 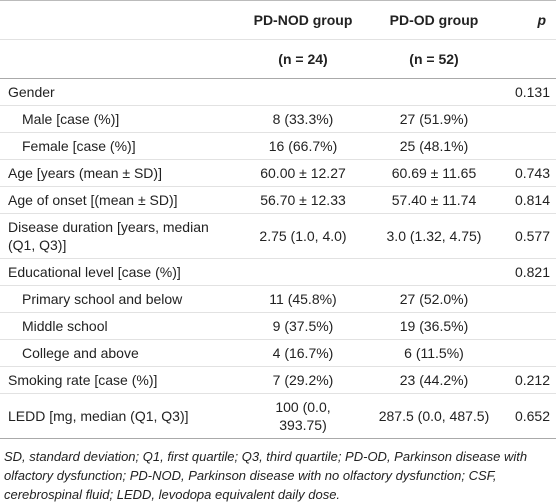 What do you see at coordinates (433, 353) in the screenshot?
I see `cell: 6 (11.5%)` at bounding box center [433, 353].